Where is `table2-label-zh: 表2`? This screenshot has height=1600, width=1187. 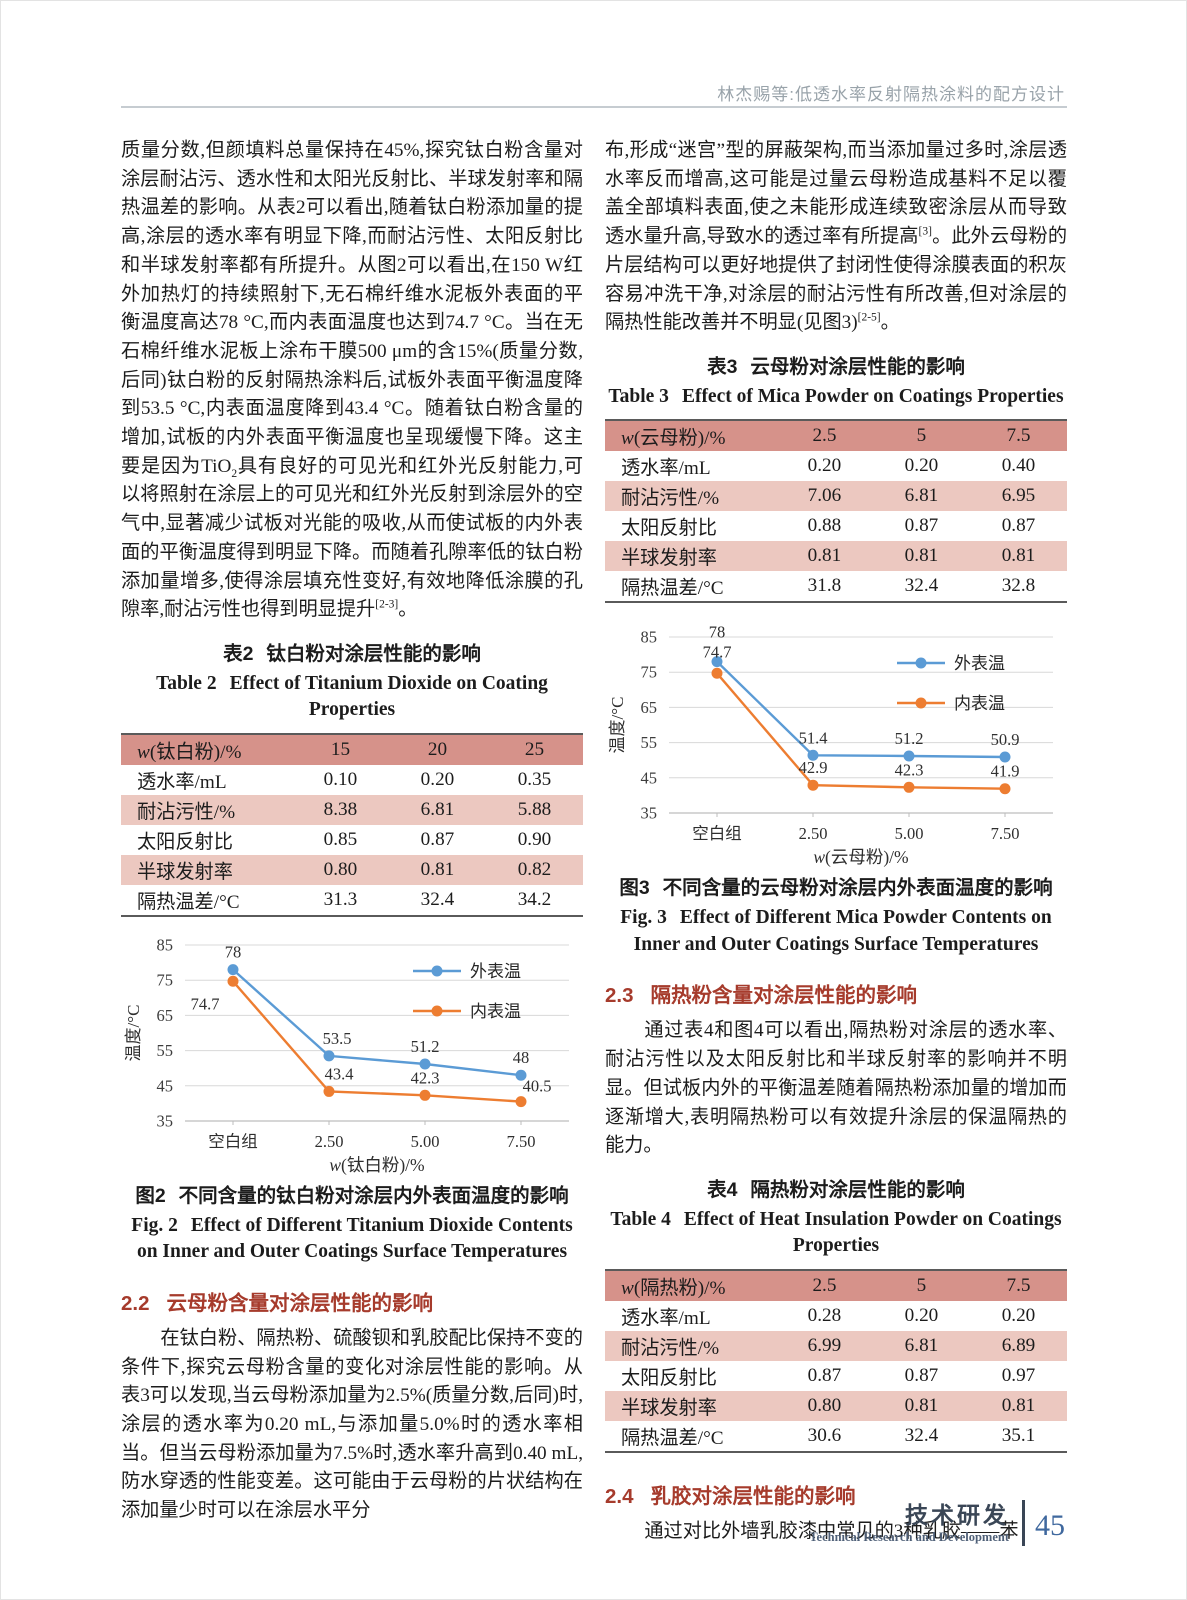
table2-label-zh: 表2 is located at coordinates (238, 653).